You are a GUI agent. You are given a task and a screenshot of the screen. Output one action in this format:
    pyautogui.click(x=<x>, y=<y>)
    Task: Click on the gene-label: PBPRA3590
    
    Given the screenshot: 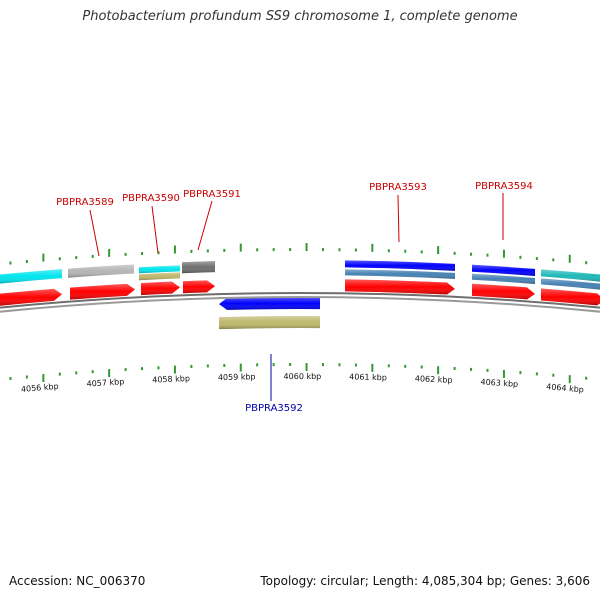 What is the action you would take?
    pyautogui.click(x=151, y=198)
    